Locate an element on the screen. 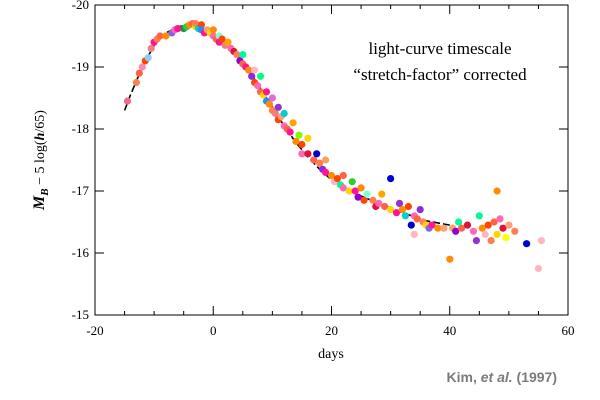 This screenshot has width=600, height=400. y-tick-label: -20 is located at coordinates (80, 6).